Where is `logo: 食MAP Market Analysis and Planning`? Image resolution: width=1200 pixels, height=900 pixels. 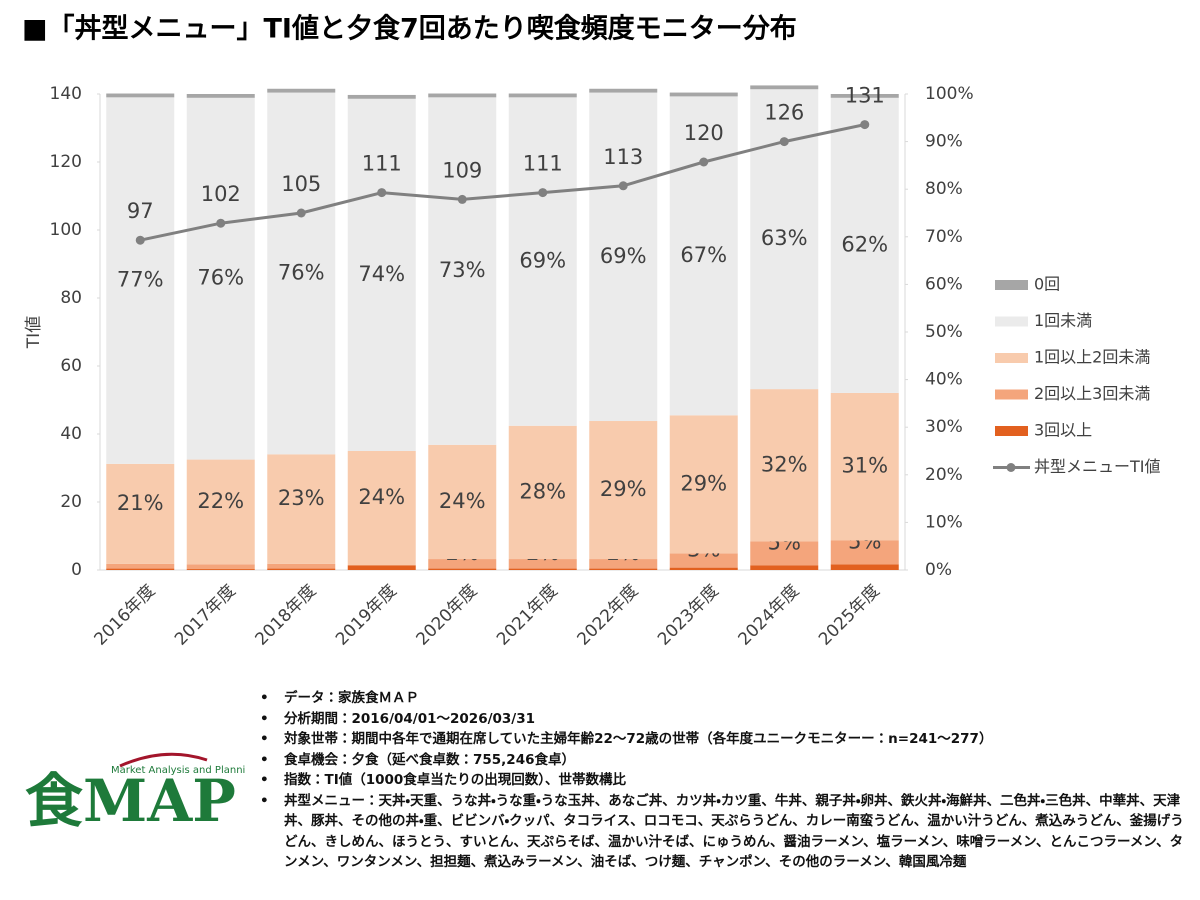 logo: 食MAP Market Analysis and Planning is located at coordinates (135, 793).